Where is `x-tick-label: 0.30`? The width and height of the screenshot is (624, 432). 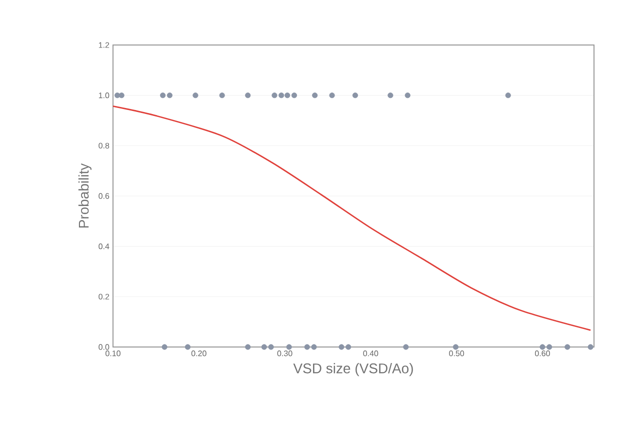
x-tick-label: 0.30 is located at coordinates (284, 353).